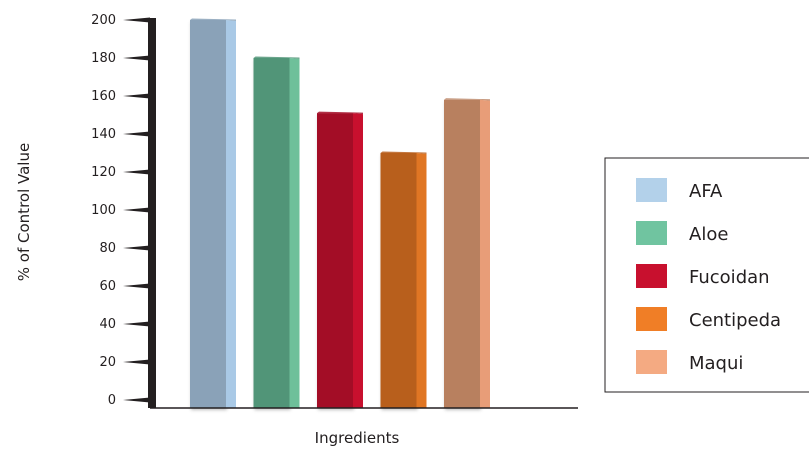  Describe the element at coordinates (112, 400) in the screenshot. I see `y-tick-label: 0` at that location.